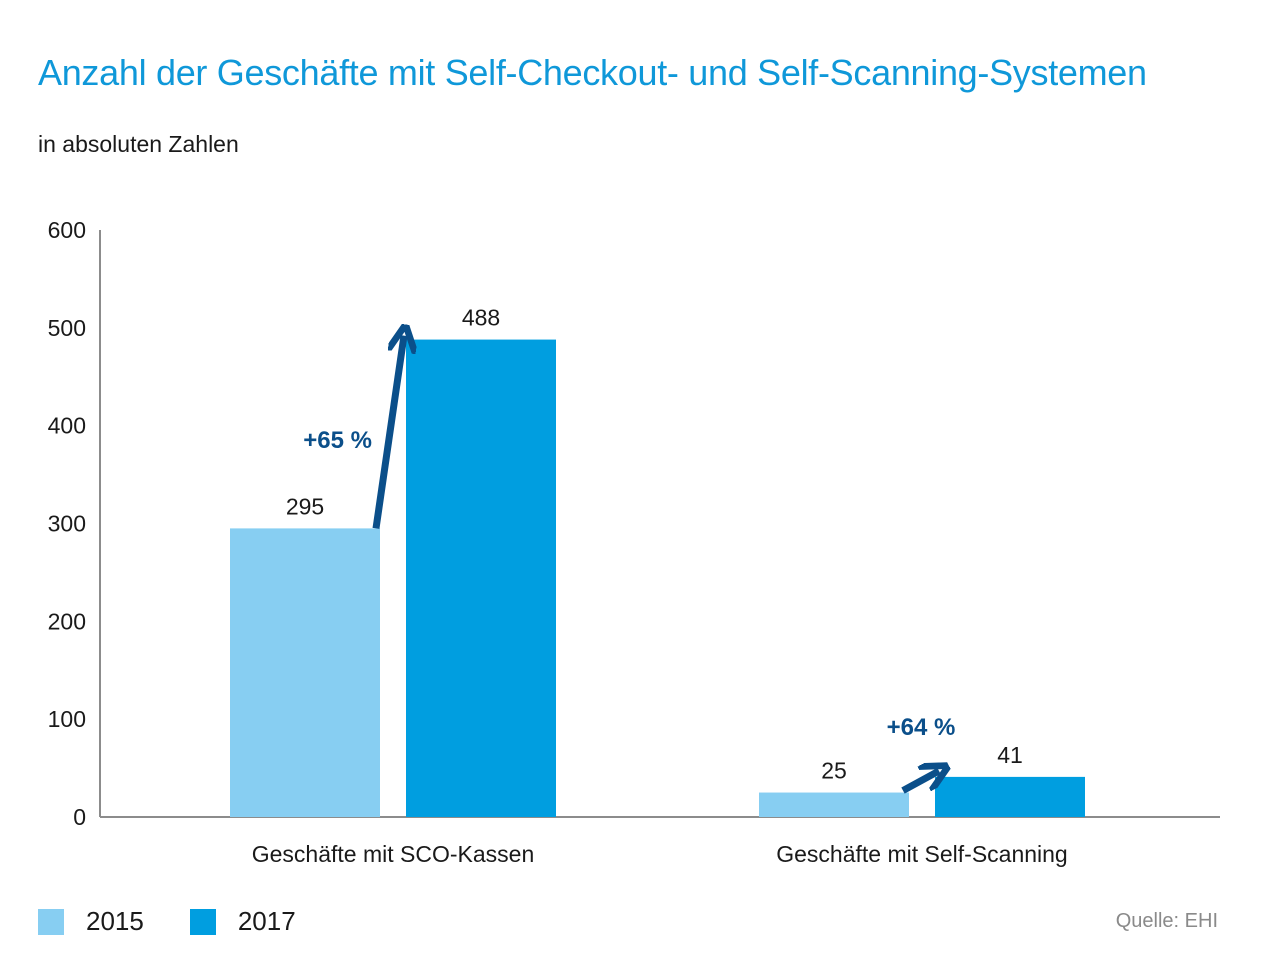  What do you see at coordinates (67, 719) in the screenshot?
I see `y-tick-label: 100` at bounding box center [67, 719].